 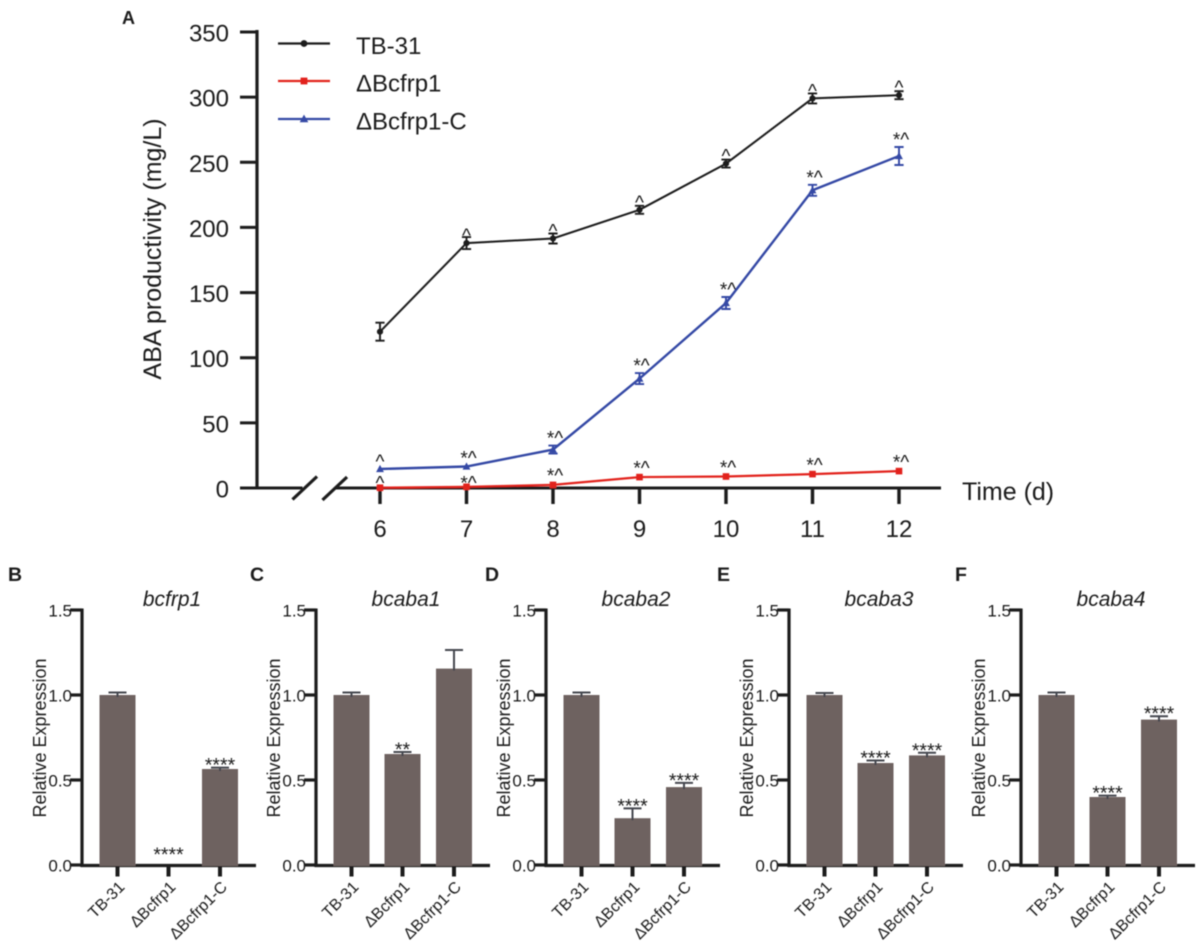 I want to click on svg-text: bcaba1, so click(x=406, y=599).